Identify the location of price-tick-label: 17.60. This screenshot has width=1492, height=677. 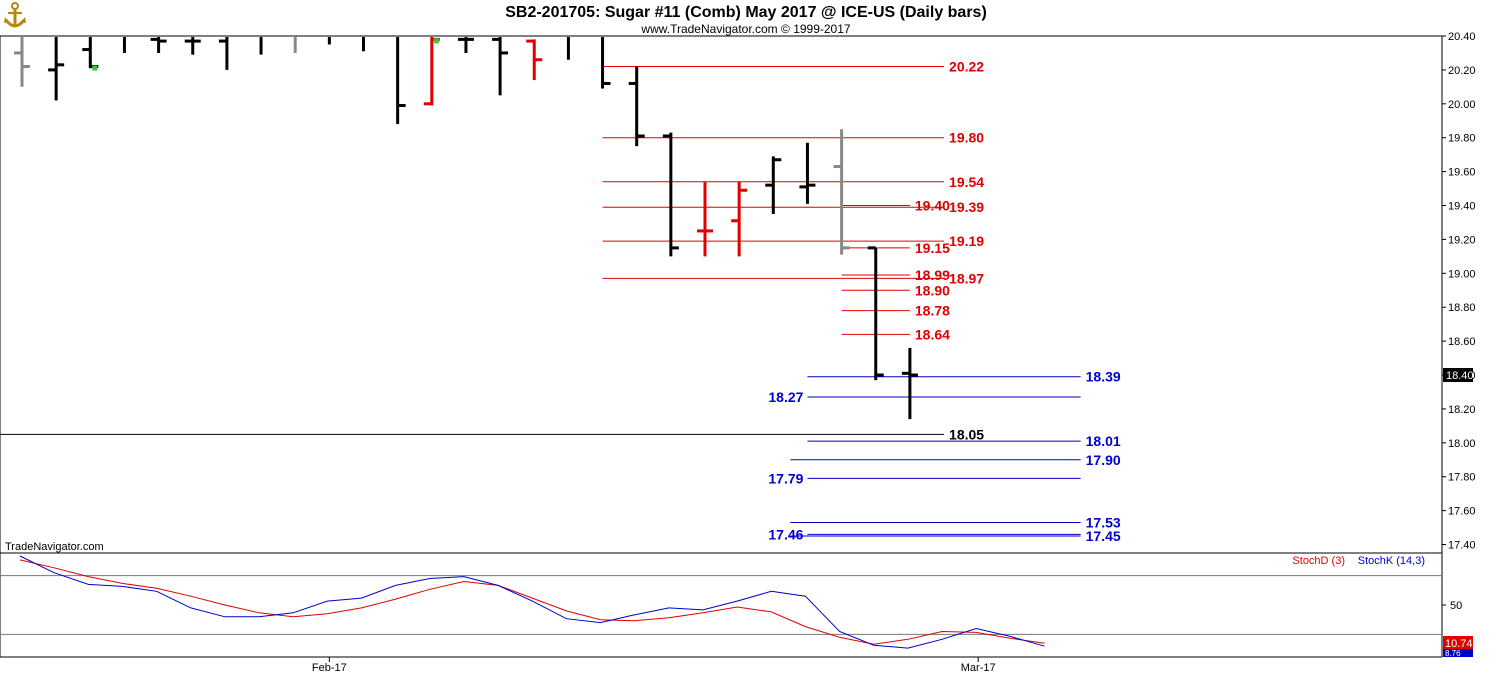
(1462, 512).